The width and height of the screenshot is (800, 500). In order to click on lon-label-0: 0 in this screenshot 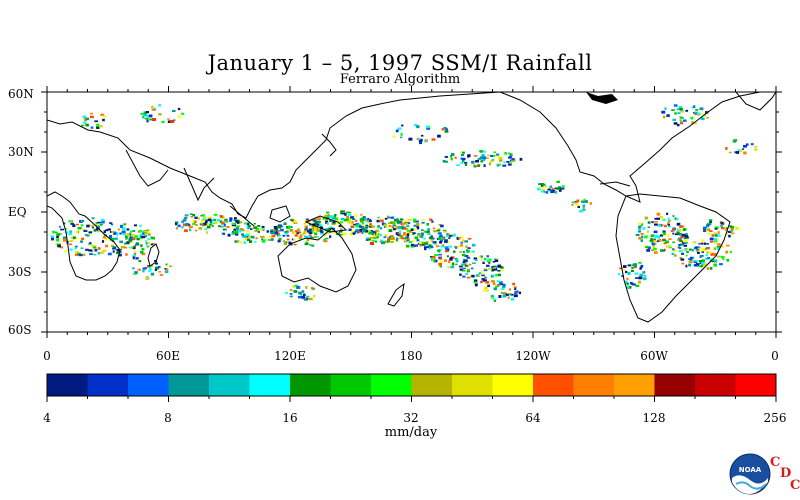, I will do `click(47, 356)`.